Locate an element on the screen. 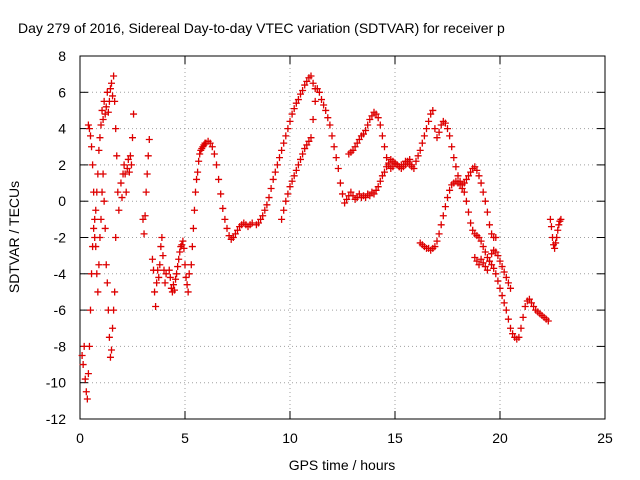  x-tick-label: 10 is located at coordinates (290, 438).